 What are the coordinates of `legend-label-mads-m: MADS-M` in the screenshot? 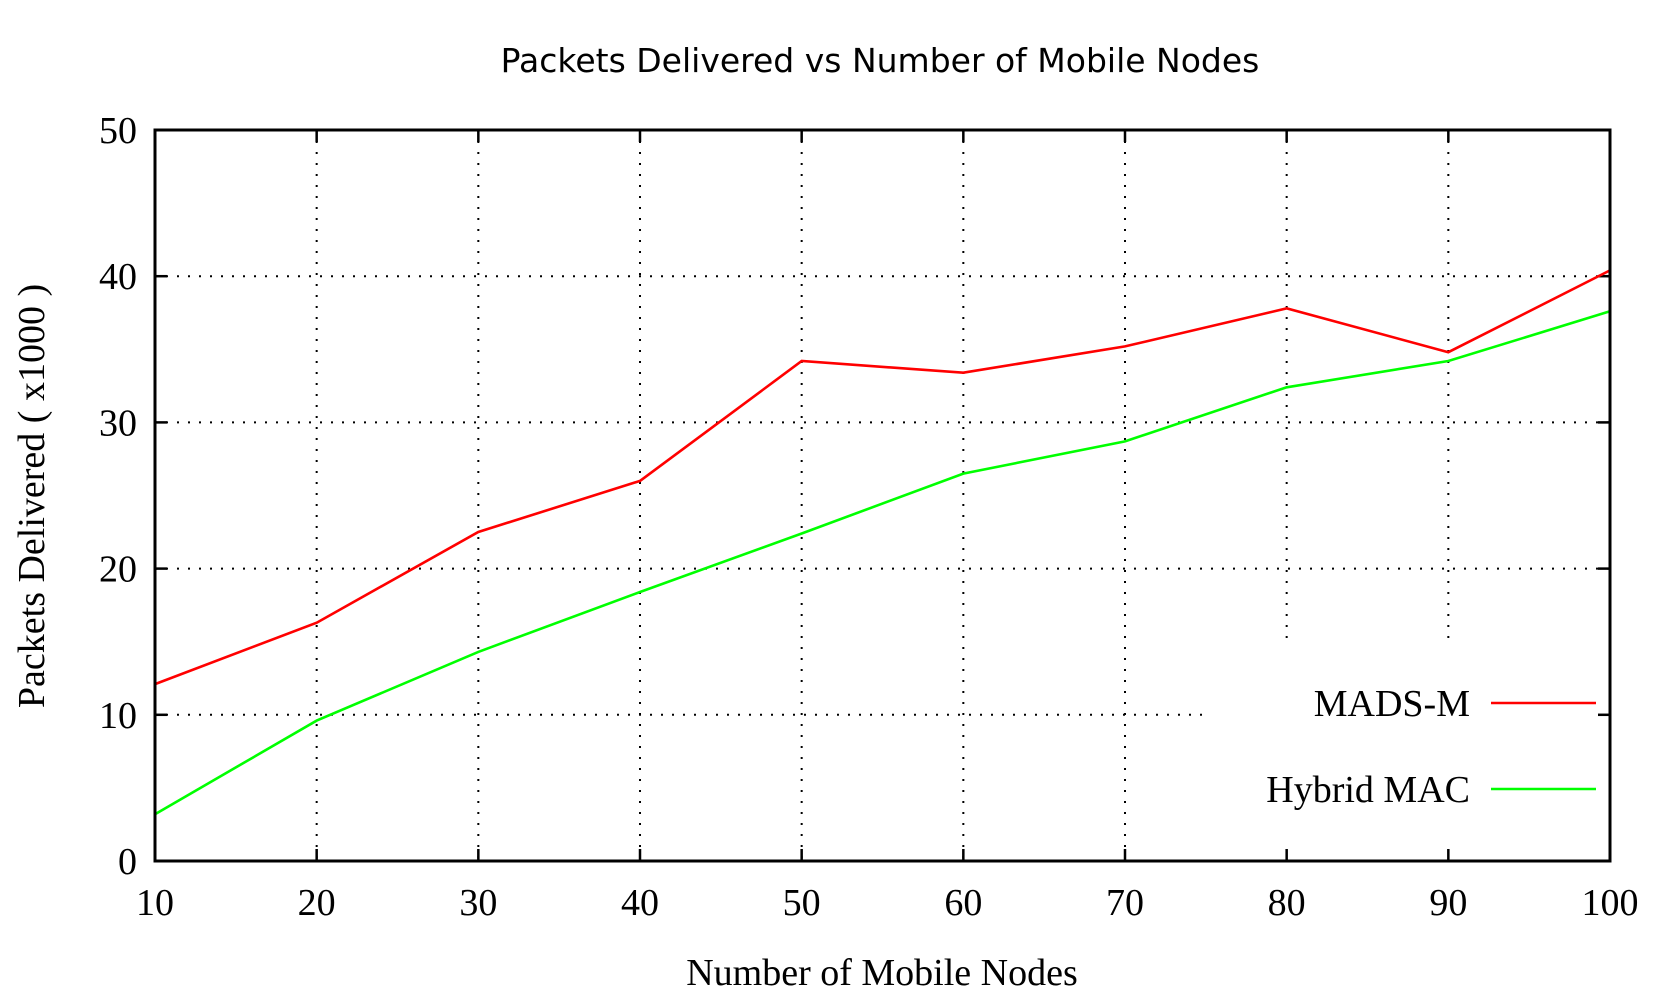 It's located at (1392, 704).